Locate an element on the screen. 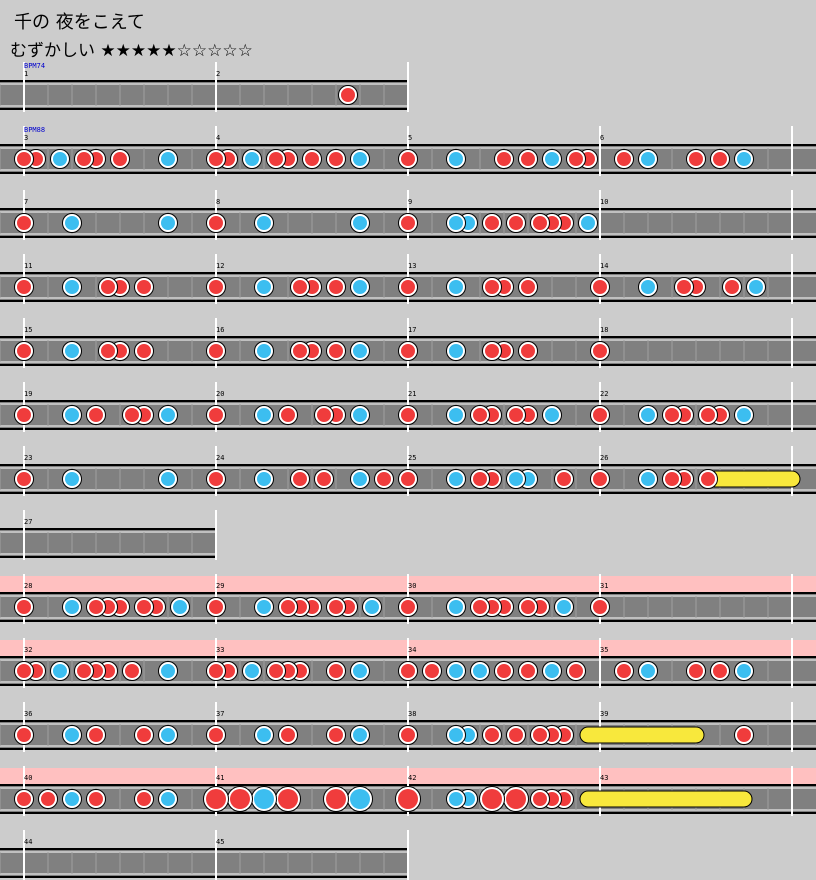 This screenshot has width=816, height=880. measure-number: 15 is located at coordinates (28, 330).